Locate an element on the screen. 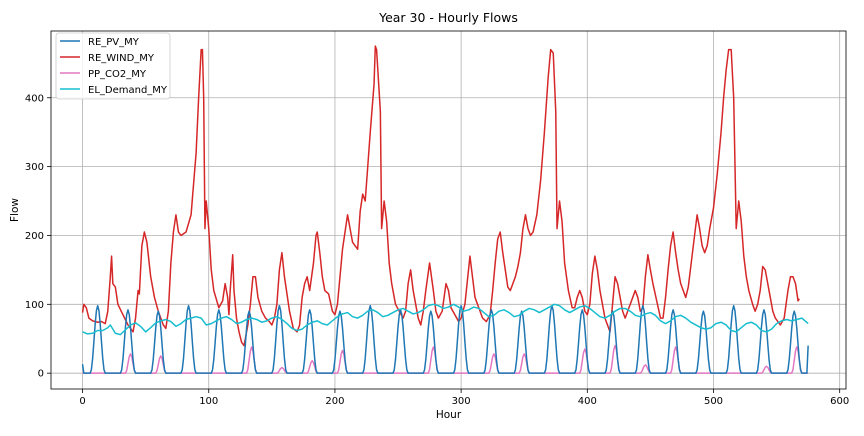 Image resolution: width=864 pixels, height=436 pixels. legend-label: RE_WIND_MY is located at coordinates (121, 58).